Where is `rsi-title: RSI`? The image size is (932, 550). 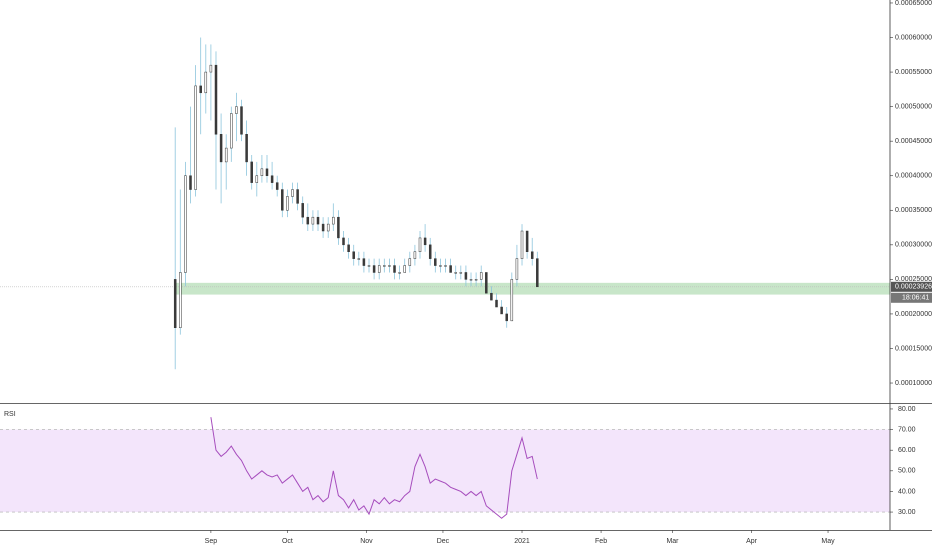
rsi-title: RSI is located at coordinates (10, 414).